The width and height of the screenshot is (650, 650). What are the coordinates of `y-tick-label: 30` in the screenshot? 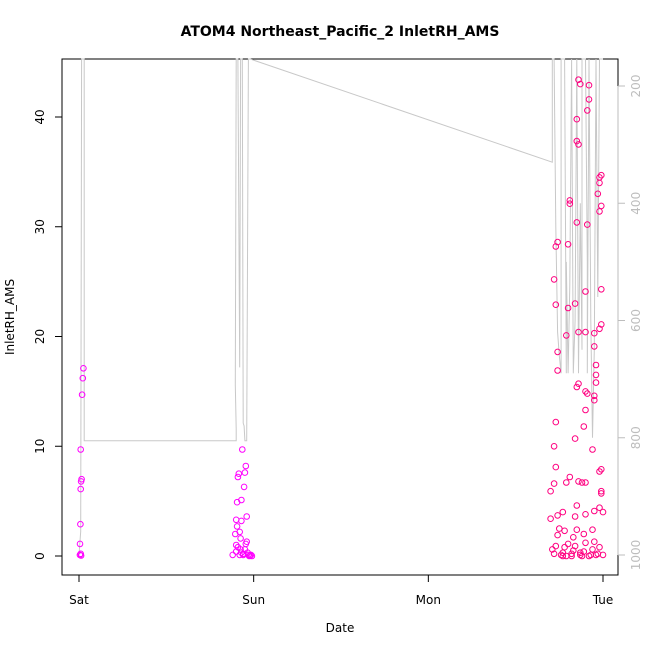 It's located at (40, 226).